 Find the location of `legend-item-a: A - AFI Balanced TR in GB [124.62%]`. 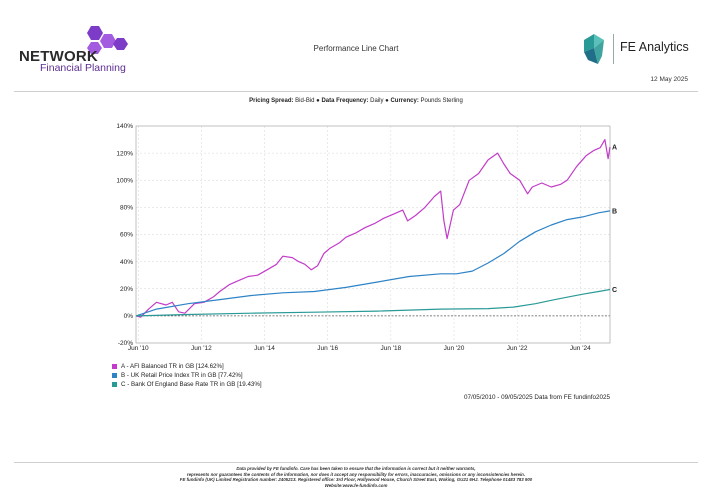

legend-item-a: A - AFI Balanced TR in GB [124.62%] is located at coordinates (187, 366).